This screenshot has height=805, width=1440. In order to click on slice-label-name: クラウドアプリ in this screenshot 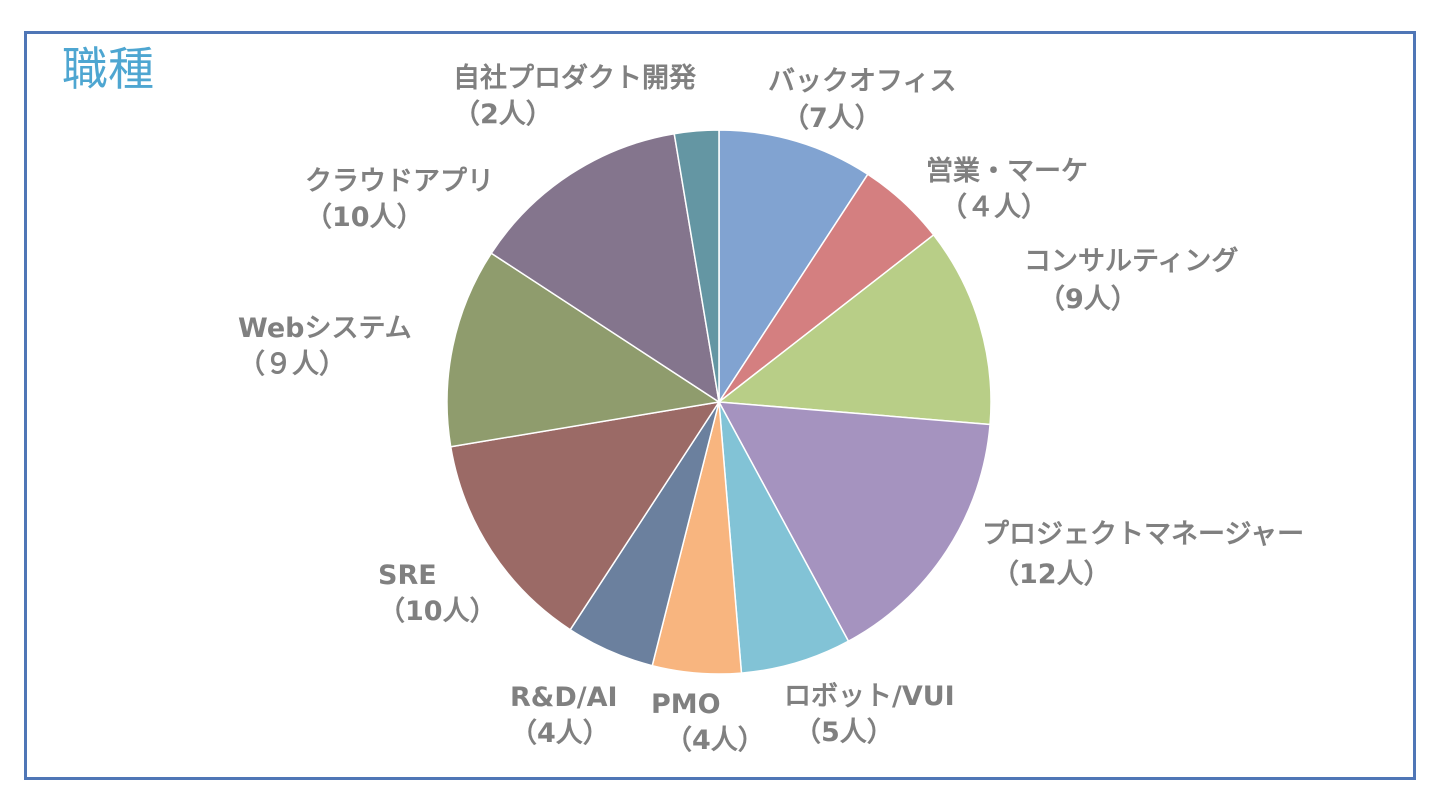, I will do `click(399, 181)`.